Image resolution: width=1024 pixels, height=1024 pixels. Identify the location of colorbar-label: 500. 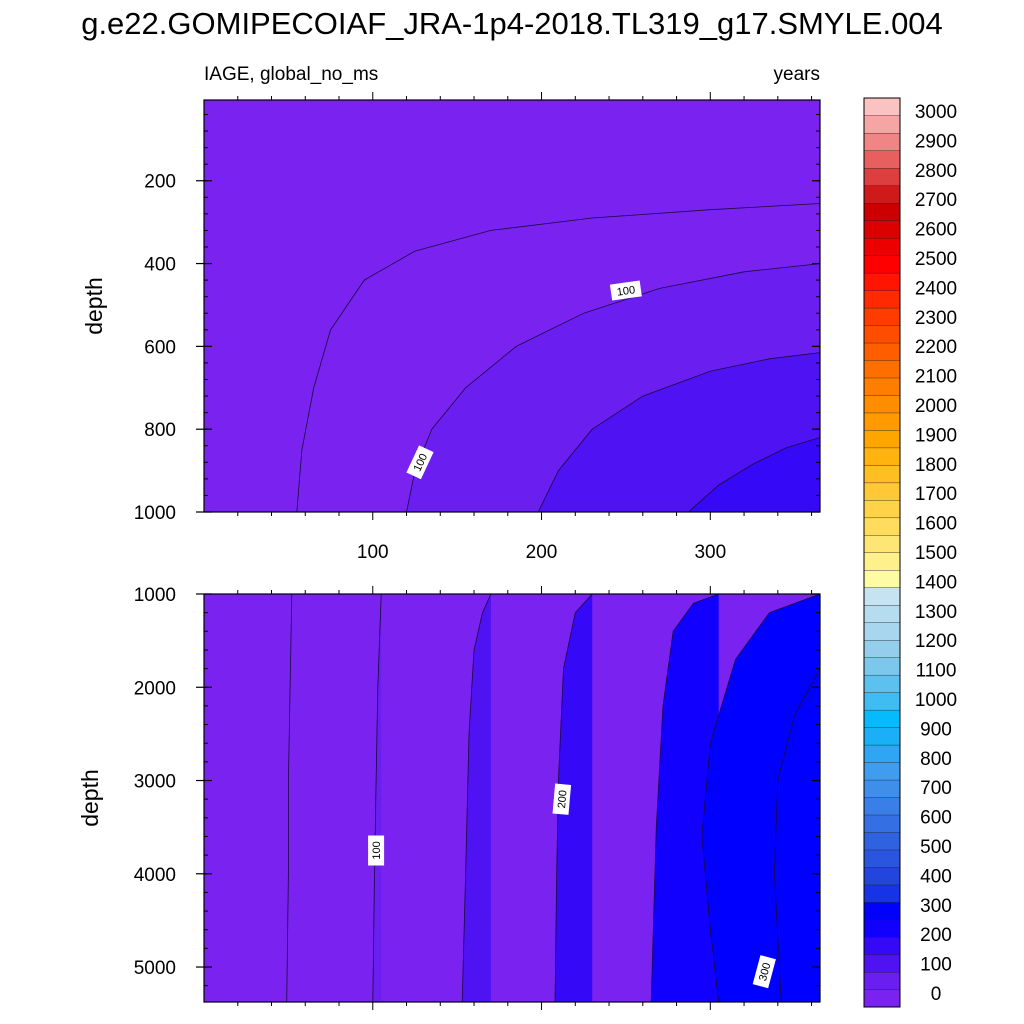
(936, 847).